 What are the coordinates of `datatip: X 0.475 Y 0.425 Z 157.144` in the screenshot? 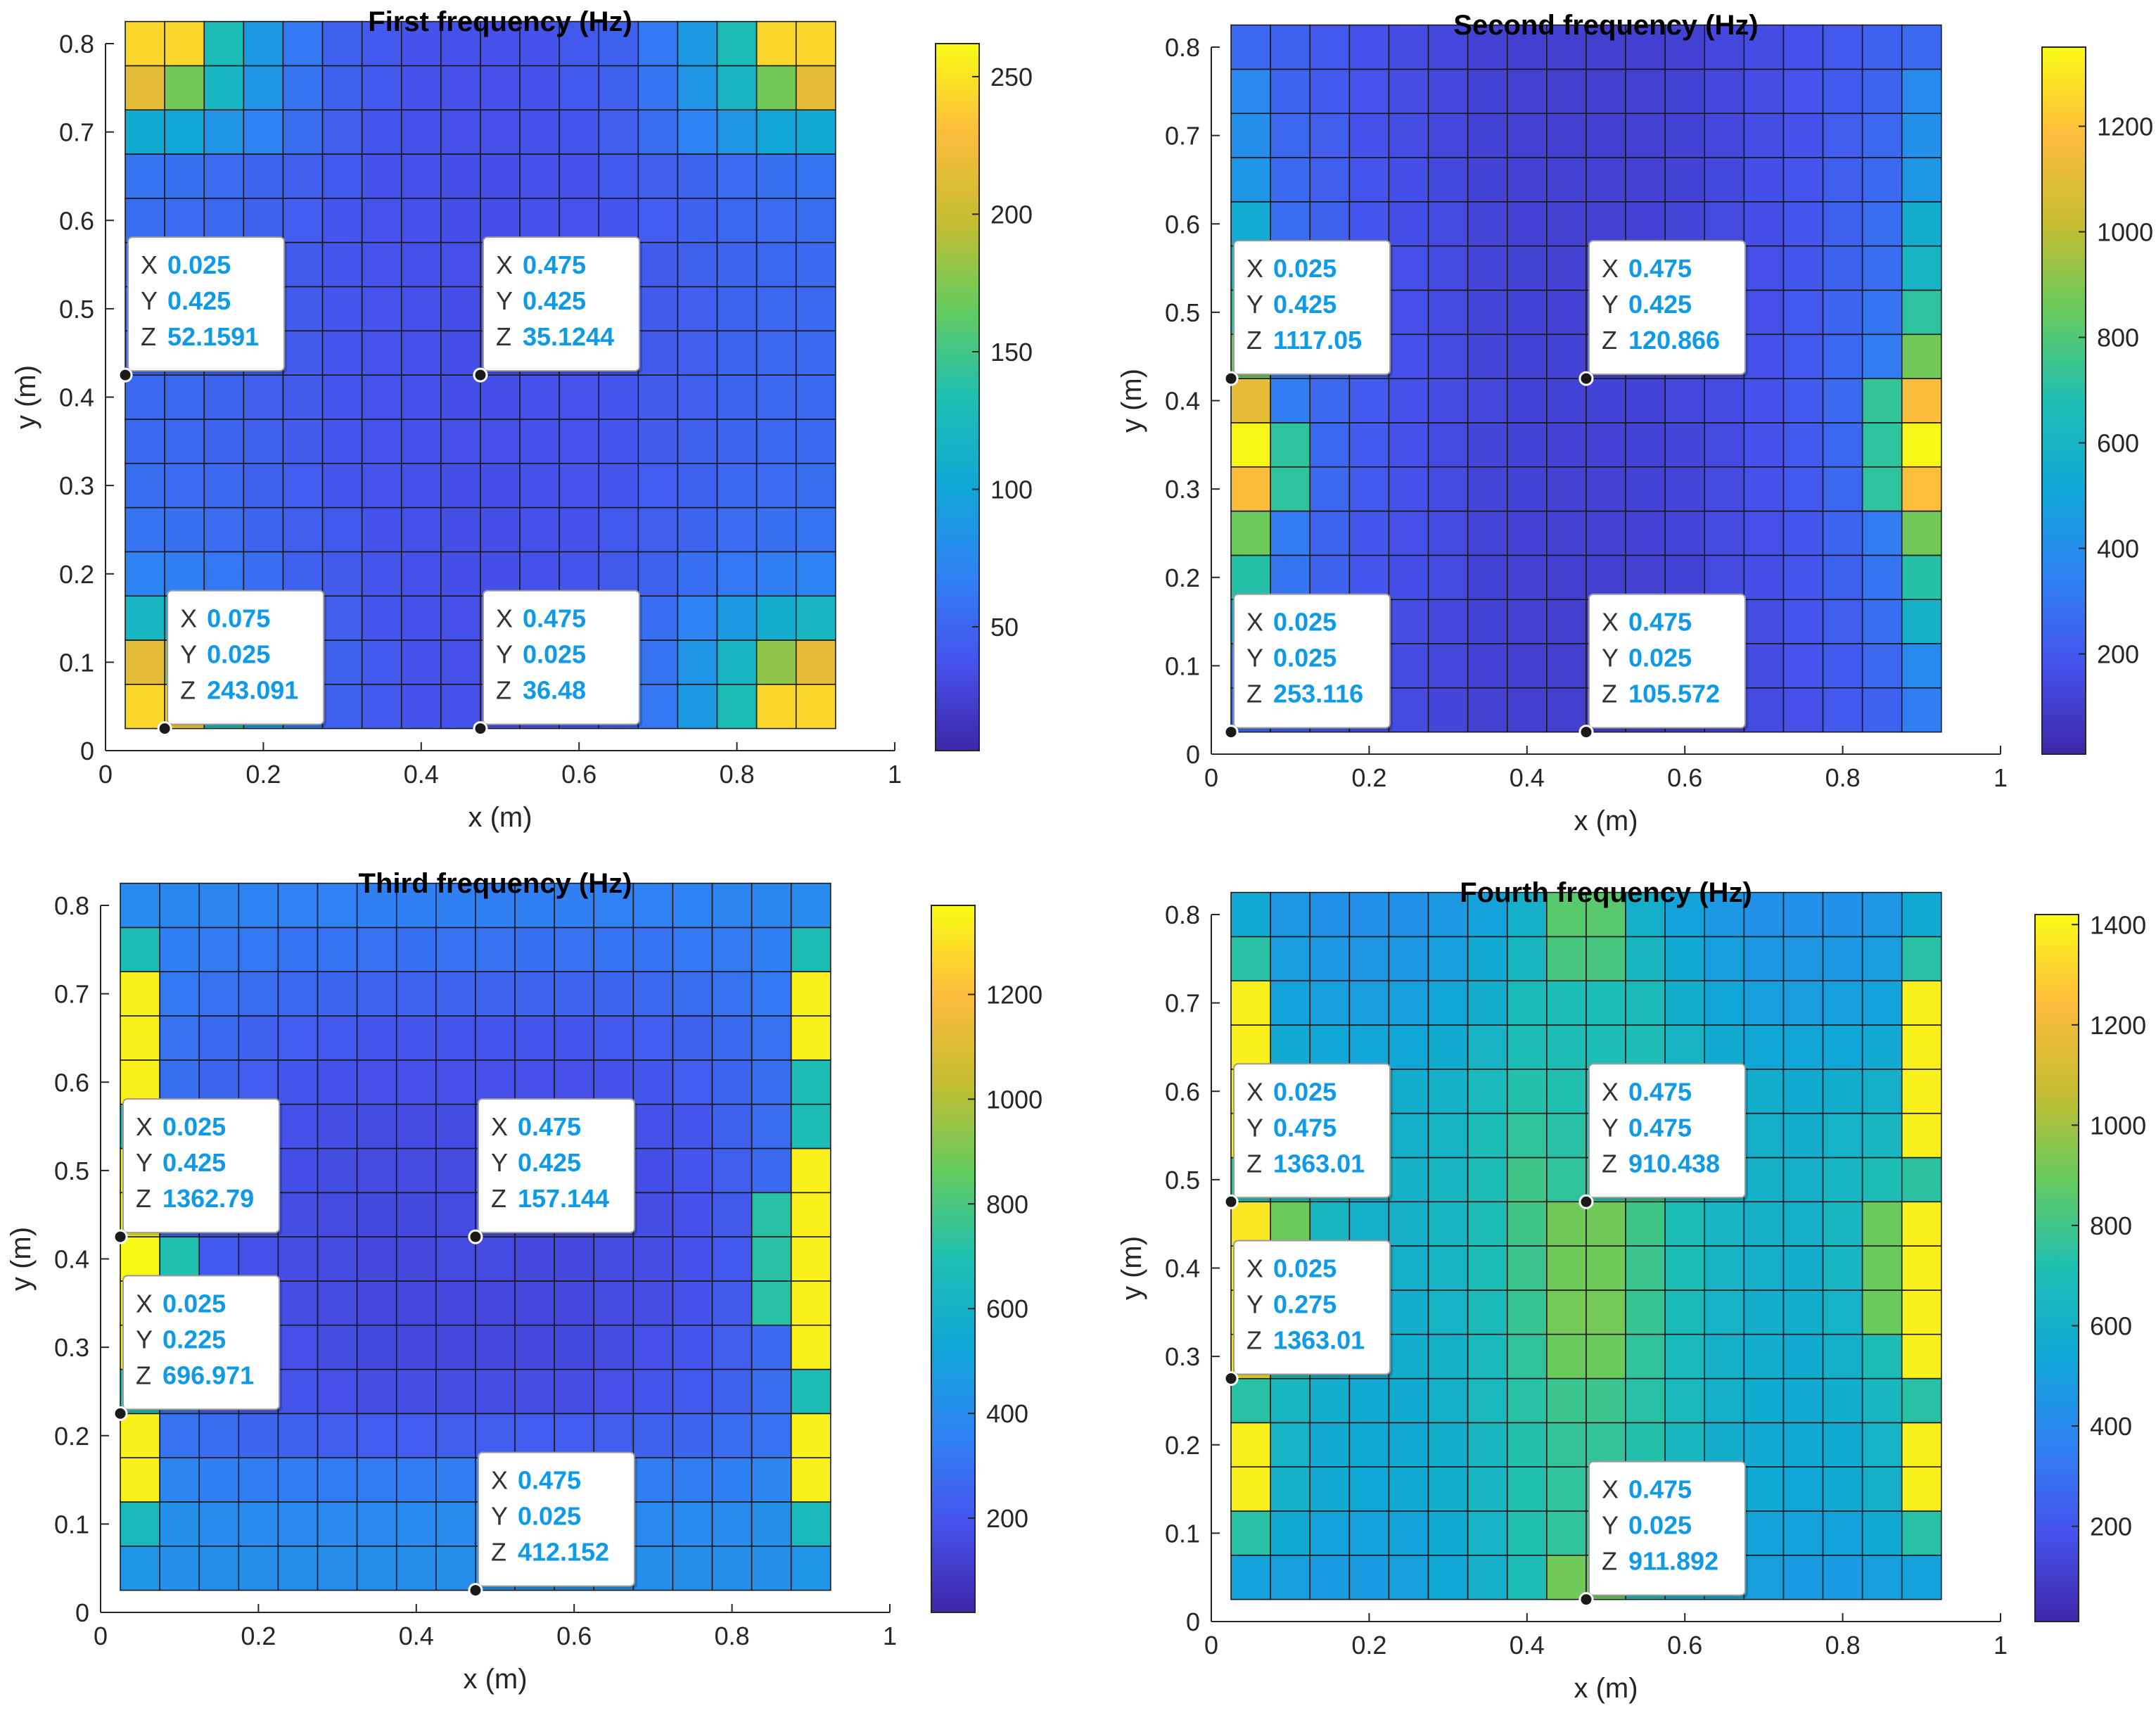 It's located at (552, 1171).